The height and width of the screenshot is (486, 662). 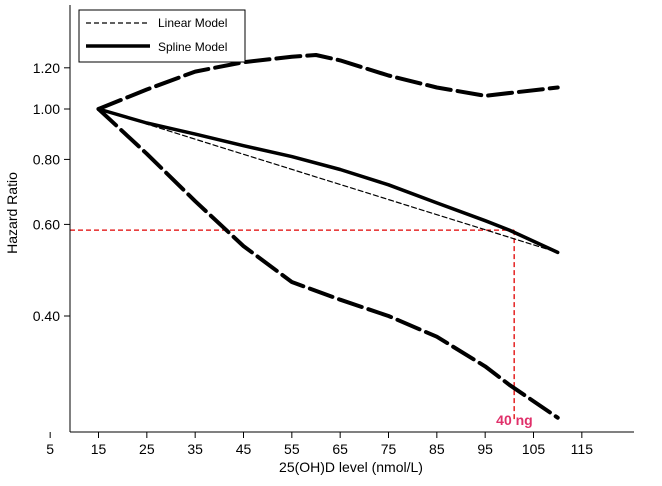 I want to click on x-axis-title: 25(OH)D level (nmol/L), so click(x=351, y=467).